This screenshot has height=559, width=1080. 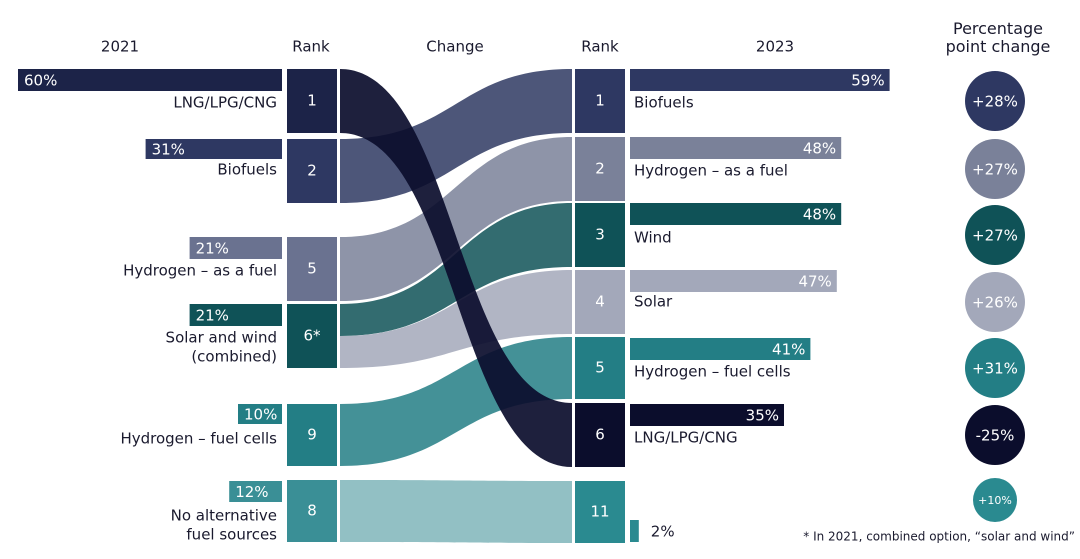 I want to click on label: Wind, so click(x=653, y=238).